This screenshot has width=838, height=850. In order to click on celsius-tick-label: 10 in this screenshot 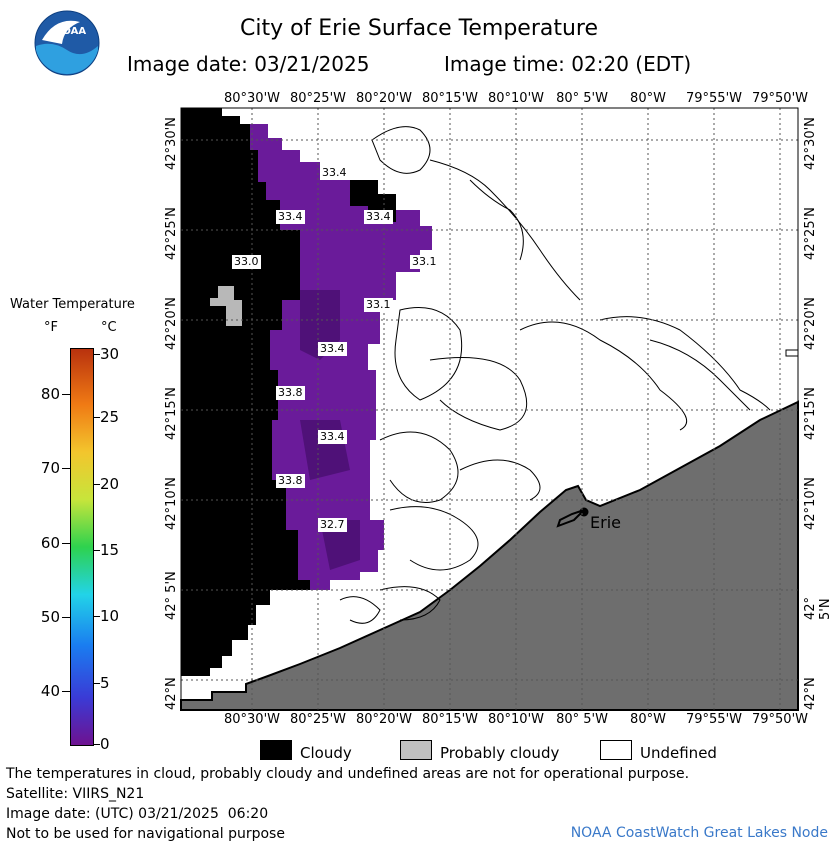, I will do `click(110, 616)`.